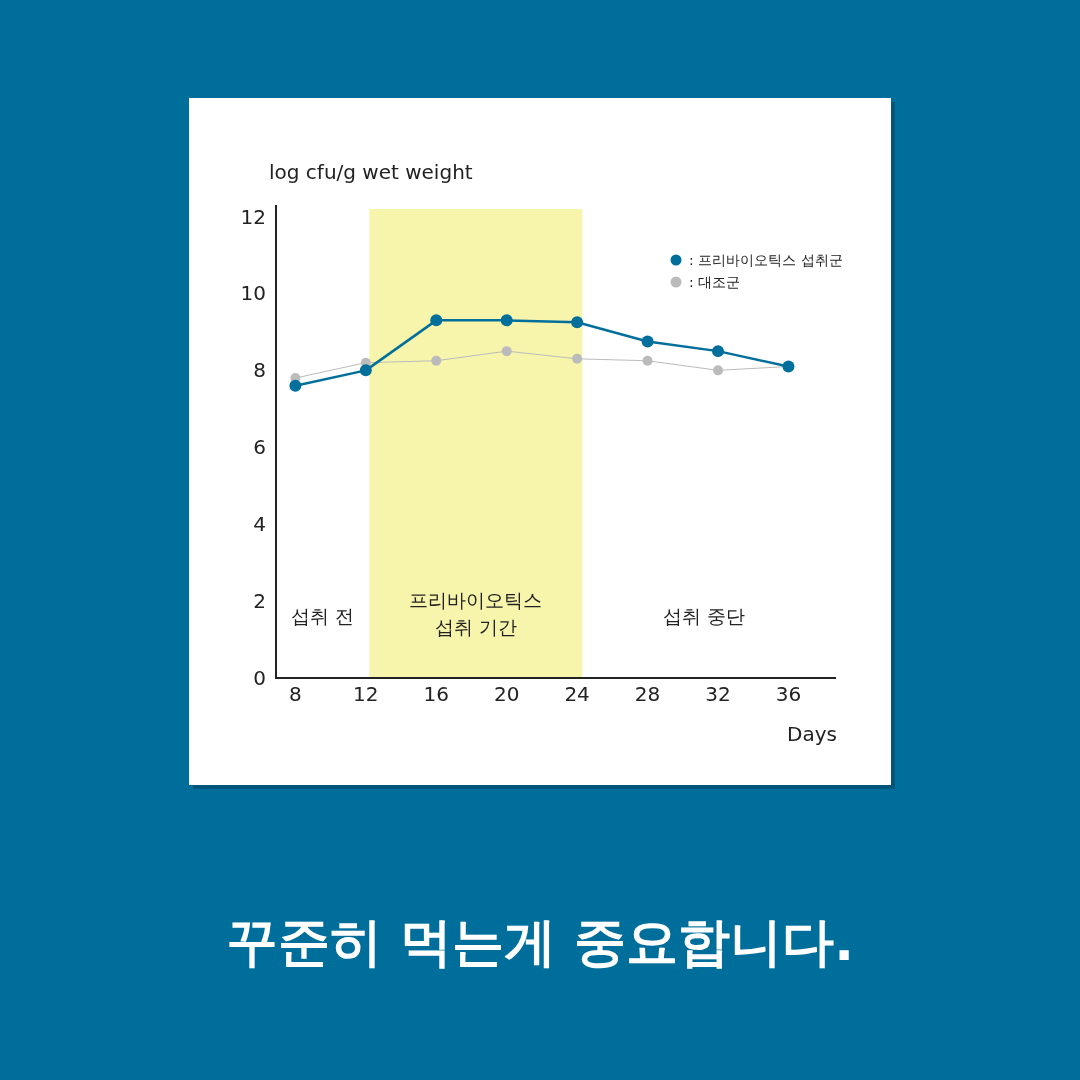 This screenshot has height=1080, width=1080. Describe the element at coordinates (647, 694) in the screenshot. I see `xtick: 28` at that location.